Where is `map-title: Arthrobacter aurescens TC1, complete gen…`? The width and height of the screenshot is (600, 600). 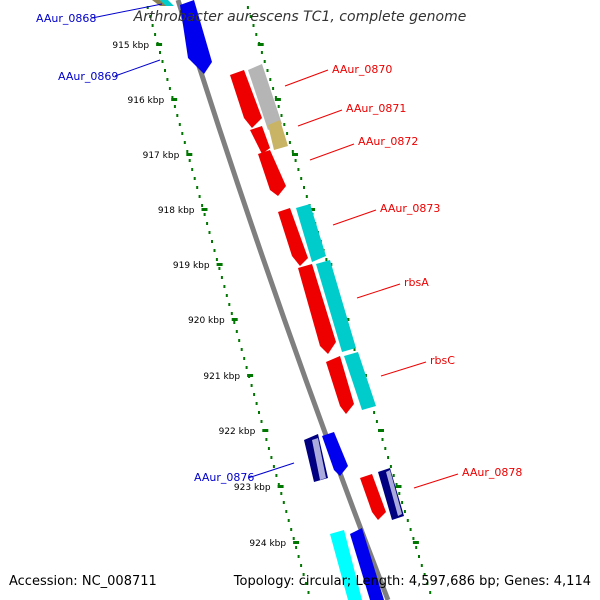 map-title: Arthrobacter aurescens TC1, complete gen… is located at coordinates (300, 17).